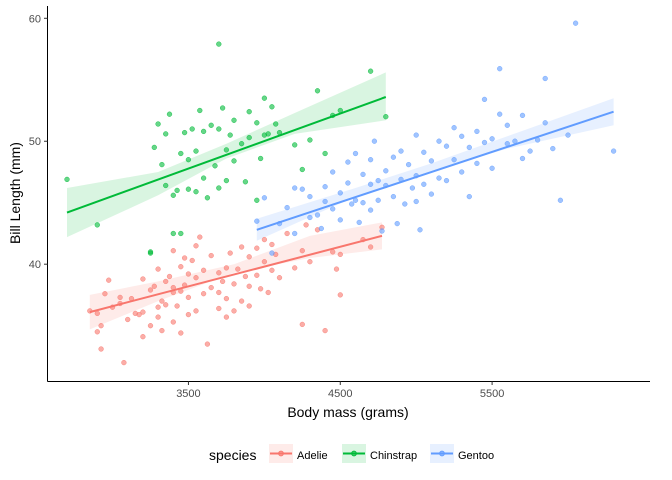 The image size is (672, 480). I want to click on y-tick-label: 60, so click(35, 19).